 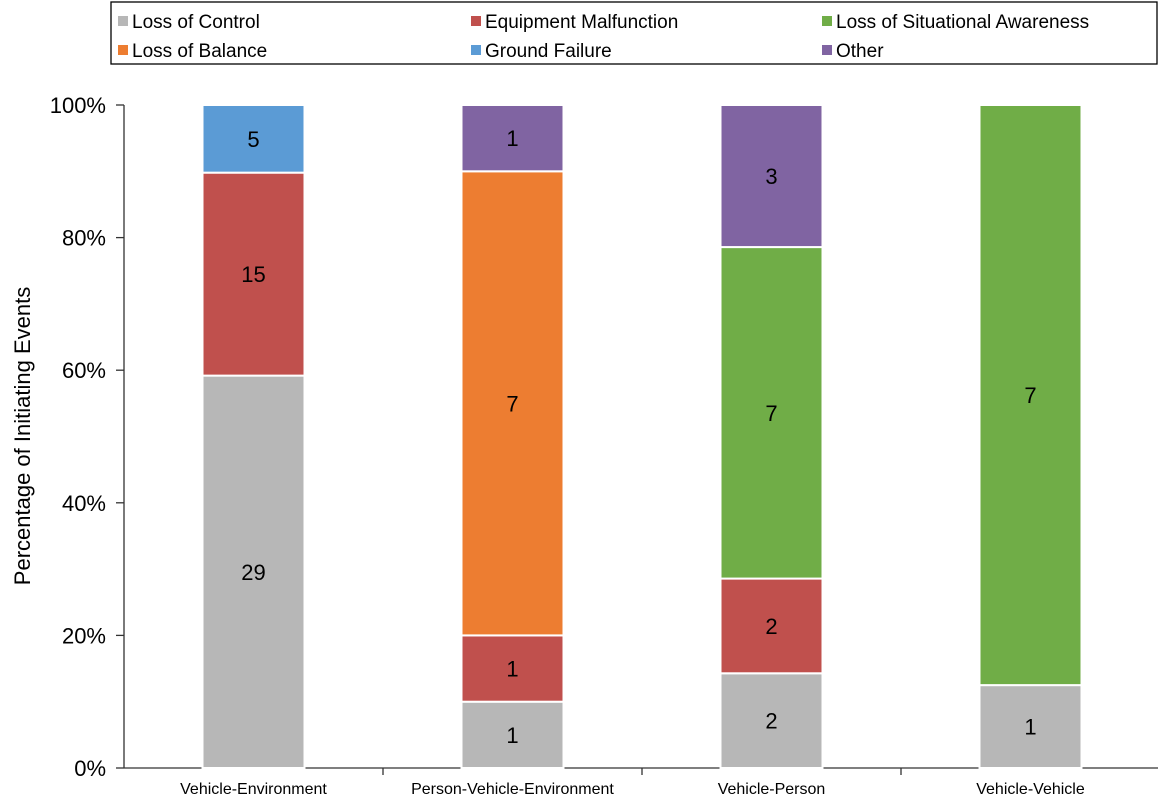 I want to click on y-tick-label: 60%, so click(x=84, y=370).